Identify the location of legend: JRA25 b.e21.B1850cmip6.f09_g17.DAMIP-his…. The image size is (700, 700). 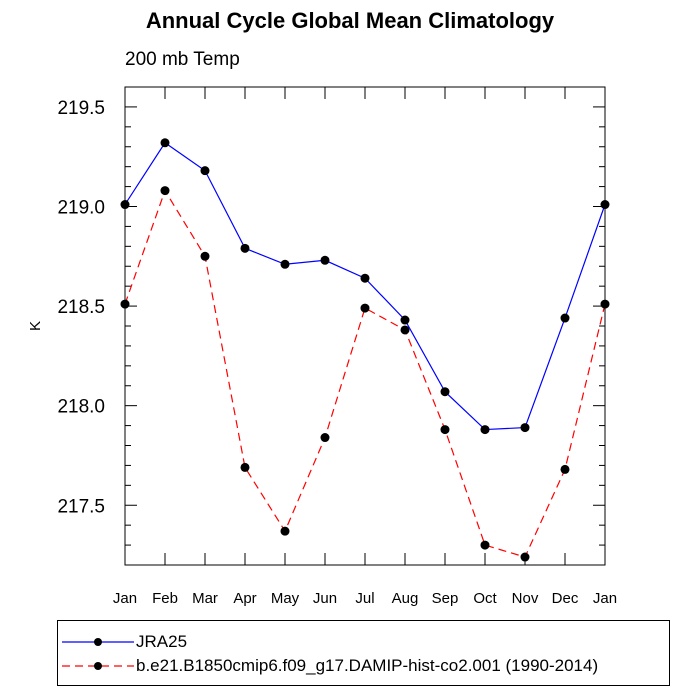
(363, 653).